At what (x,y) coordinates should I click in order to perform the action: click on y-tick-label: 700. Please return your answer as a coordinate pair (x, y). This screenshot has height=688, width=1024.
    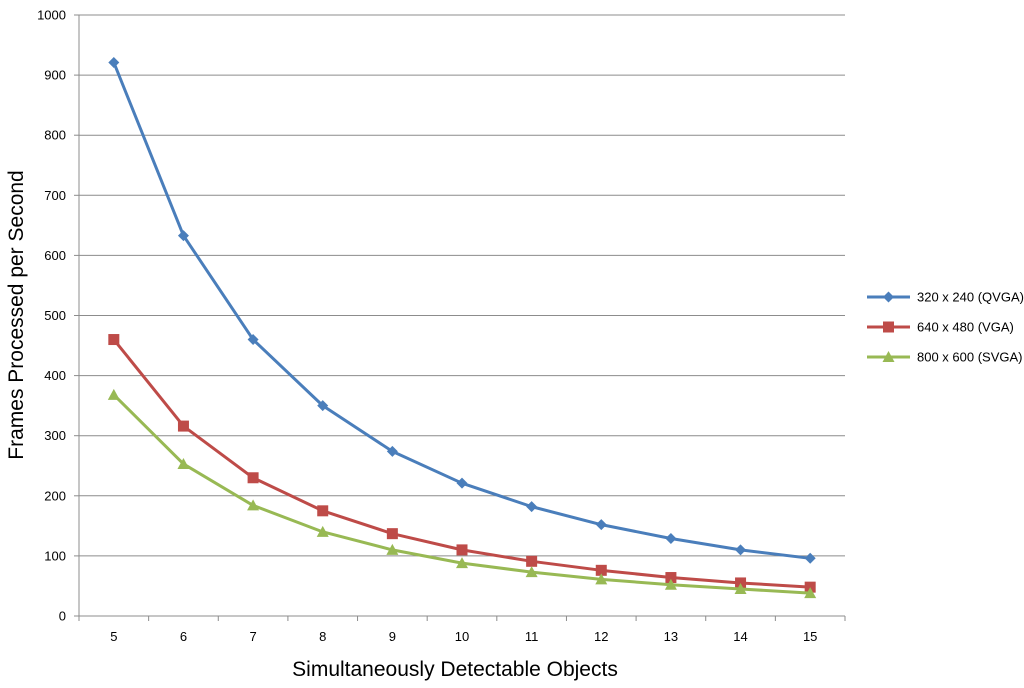
    Looking at the image, I should click on (55, 195).